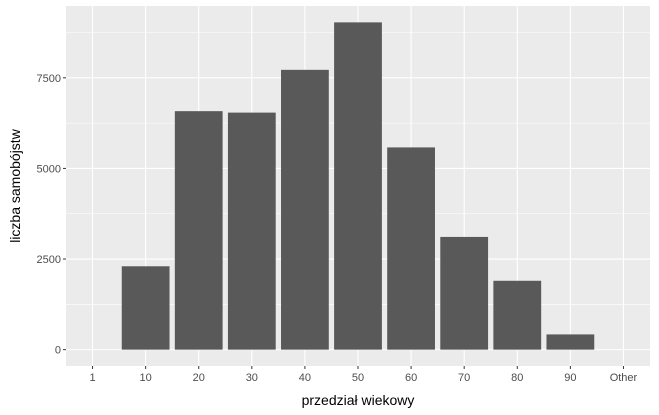 This screenshot has width=659, height=415. What do you see at coordinates (305, 378) in the screenshot?
I see `x-tick-label: 40` at bounding box center [305, 378].